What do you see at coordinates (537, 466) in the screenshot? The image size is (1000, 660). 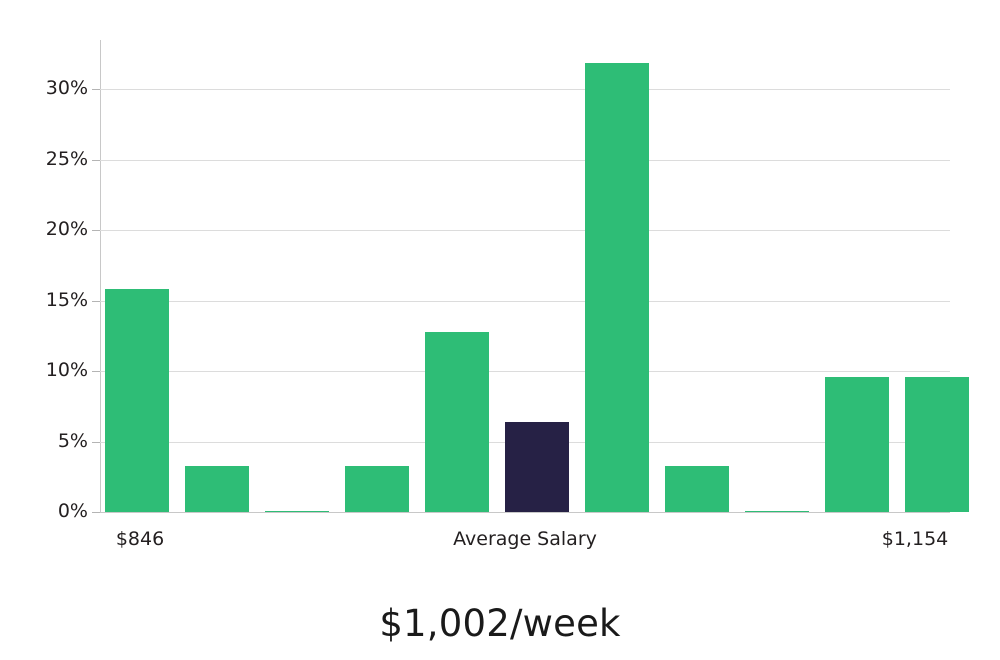 I see `bar-highlighted` at bounding box center [537, 466].